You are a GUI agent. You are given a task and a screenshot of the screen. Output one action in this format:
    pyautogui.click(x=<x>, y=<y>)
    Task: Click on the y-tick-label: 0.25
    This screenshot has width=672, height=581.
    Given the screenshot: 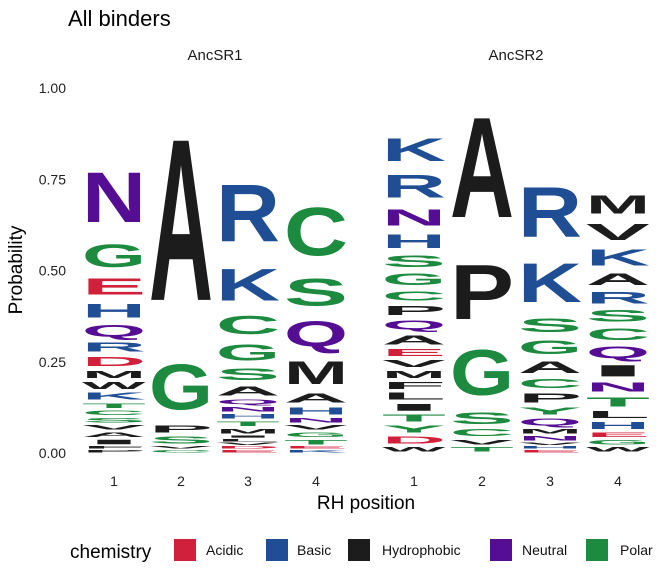 What is the action you would take?
    pyautogui.click(x=52, y=362)
    